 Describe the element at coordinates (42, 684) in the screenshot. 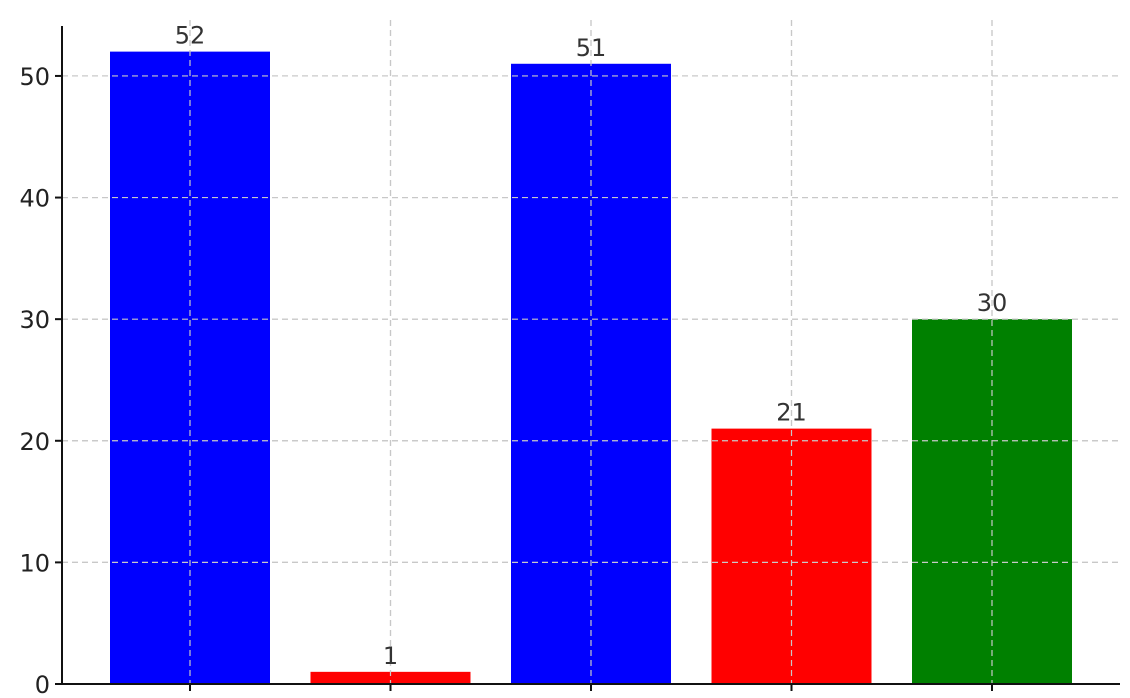

I see `y-tick-label: 0` at that location.